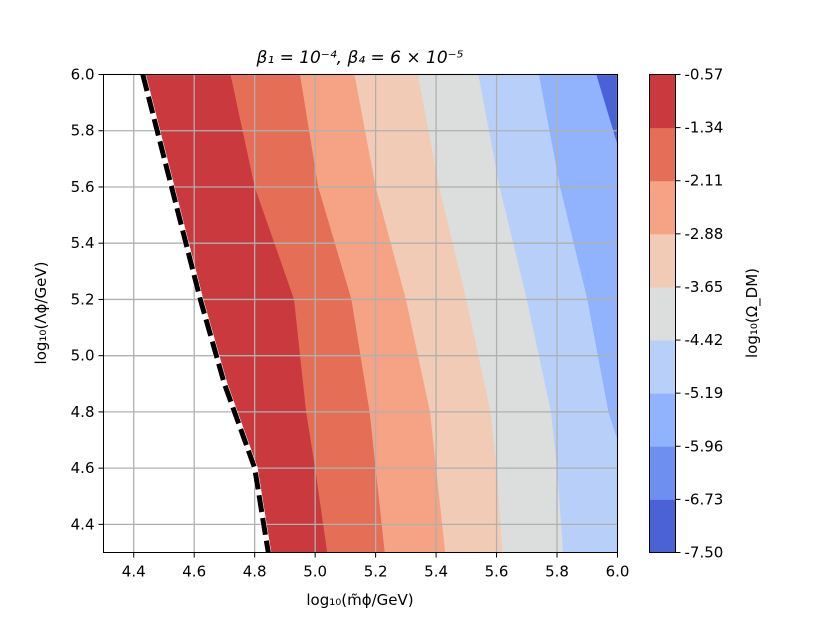 The width and height of the screenshot is (830, 622). I want to click on colorbar-tick-label: -5.19, so click(704, 393).